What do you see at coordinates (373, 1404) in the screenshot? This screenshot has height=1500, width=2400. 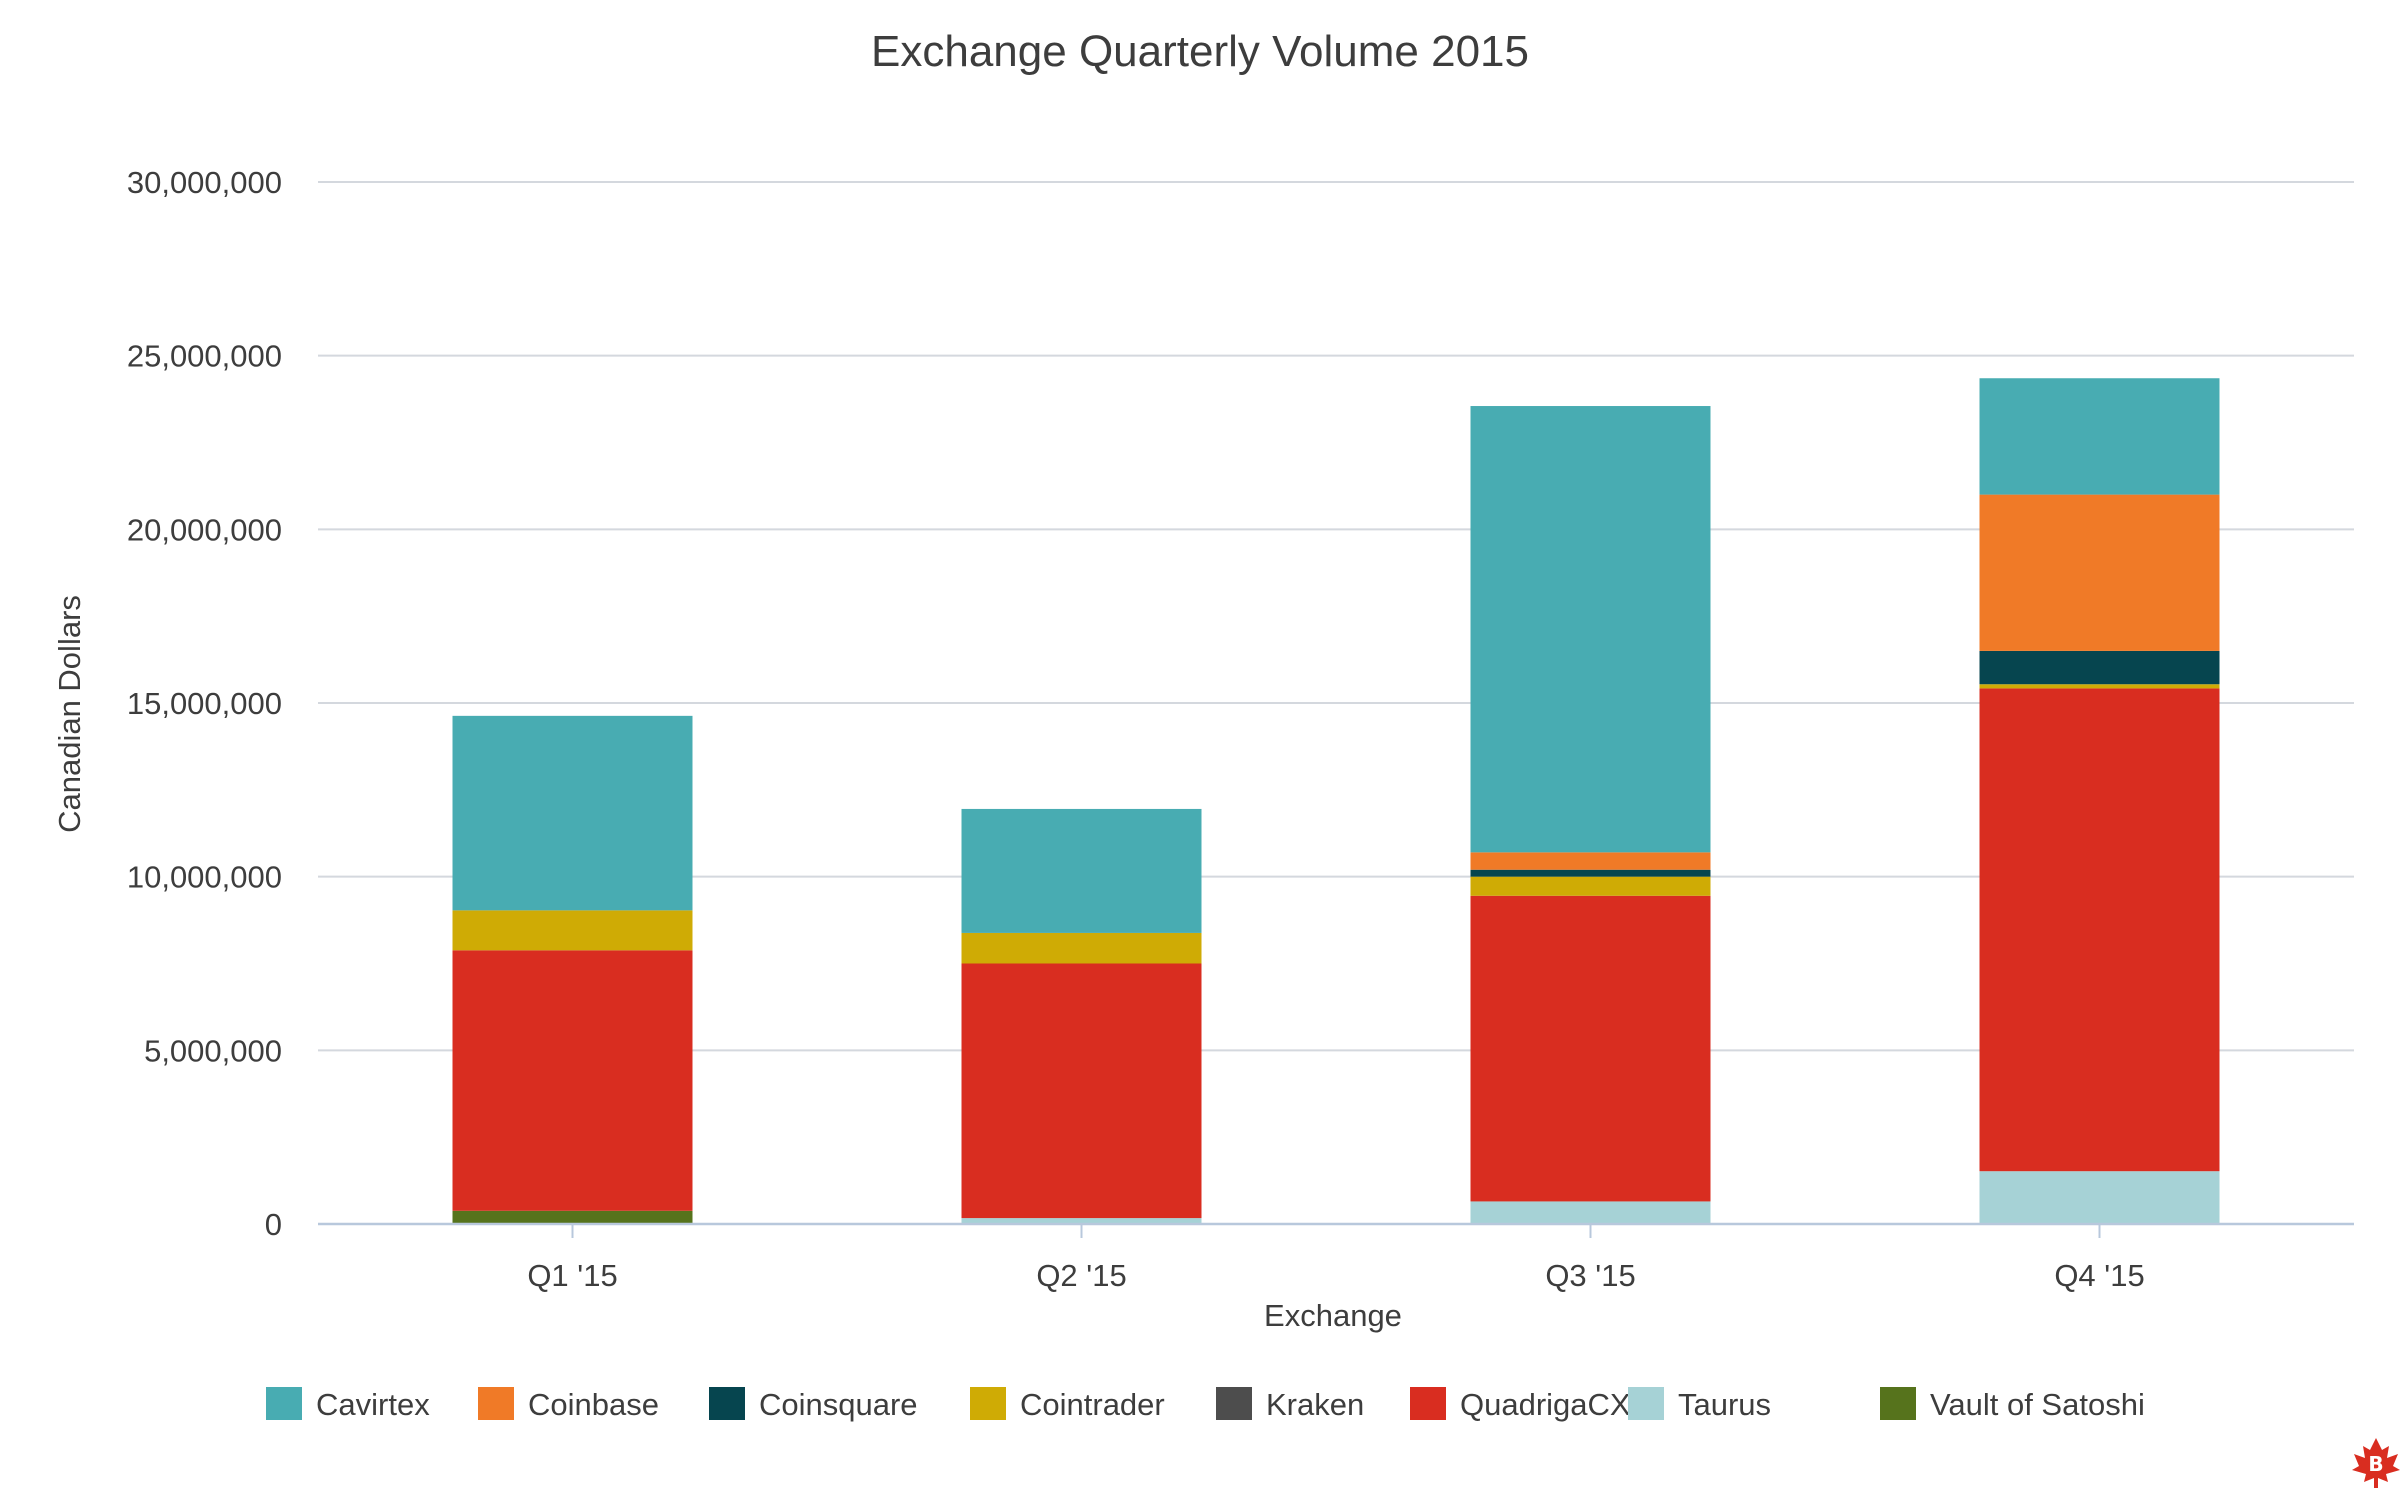 I see `legend-label: Cavirtex` at bounding box center [373, 1404].